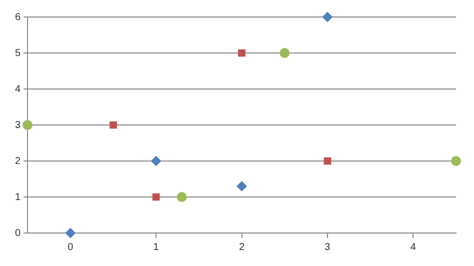 The image size is (474, 266). Describe the element at coordinates (156, 247) in the screenshot. I see `x-tick-label: 1` at that location.